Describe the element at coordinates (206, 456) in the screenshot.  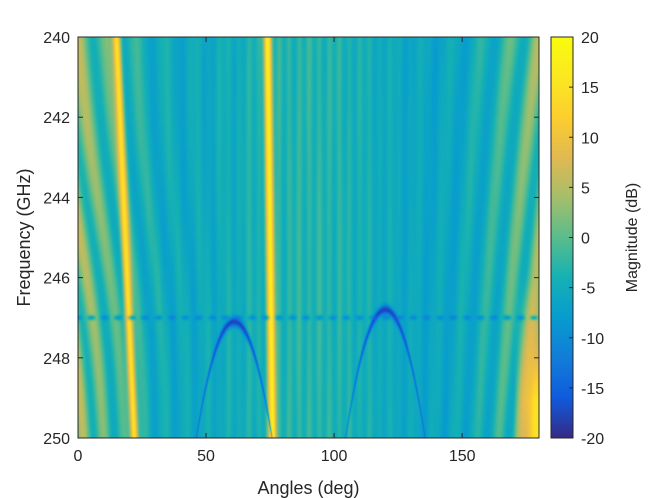
I see `x-tick-label: 50` at that location.